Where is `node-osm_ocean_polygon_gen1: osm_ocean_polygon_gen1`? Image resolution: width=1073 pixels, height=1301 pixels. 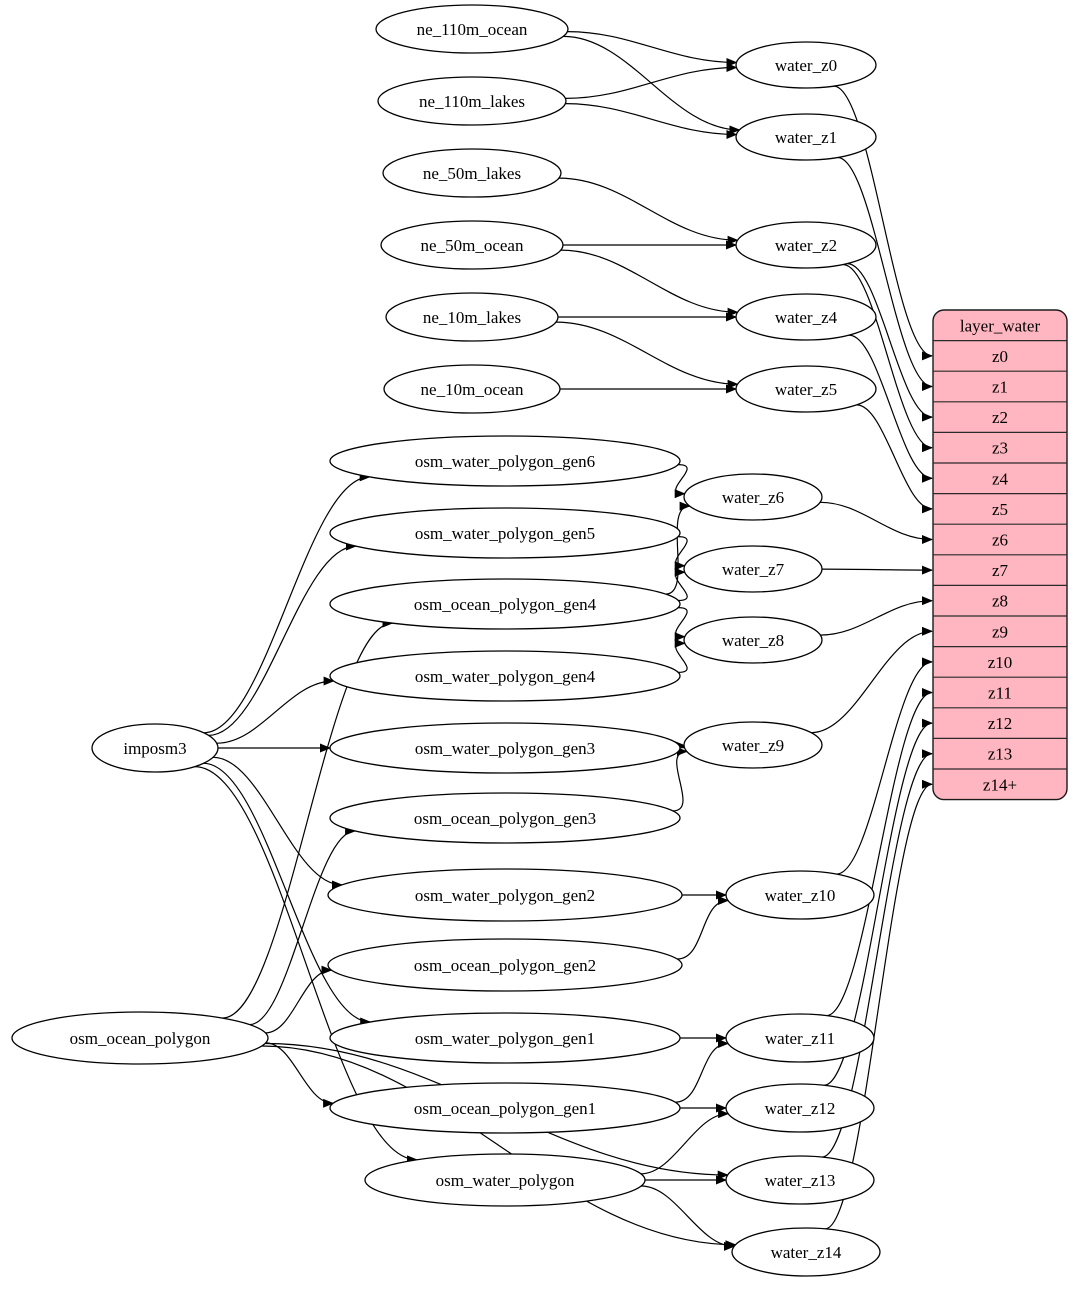 node-osm_ocean_polygon_gen1: osm_ocean_polygon_gen1 is located at coordinates (505, 1108).